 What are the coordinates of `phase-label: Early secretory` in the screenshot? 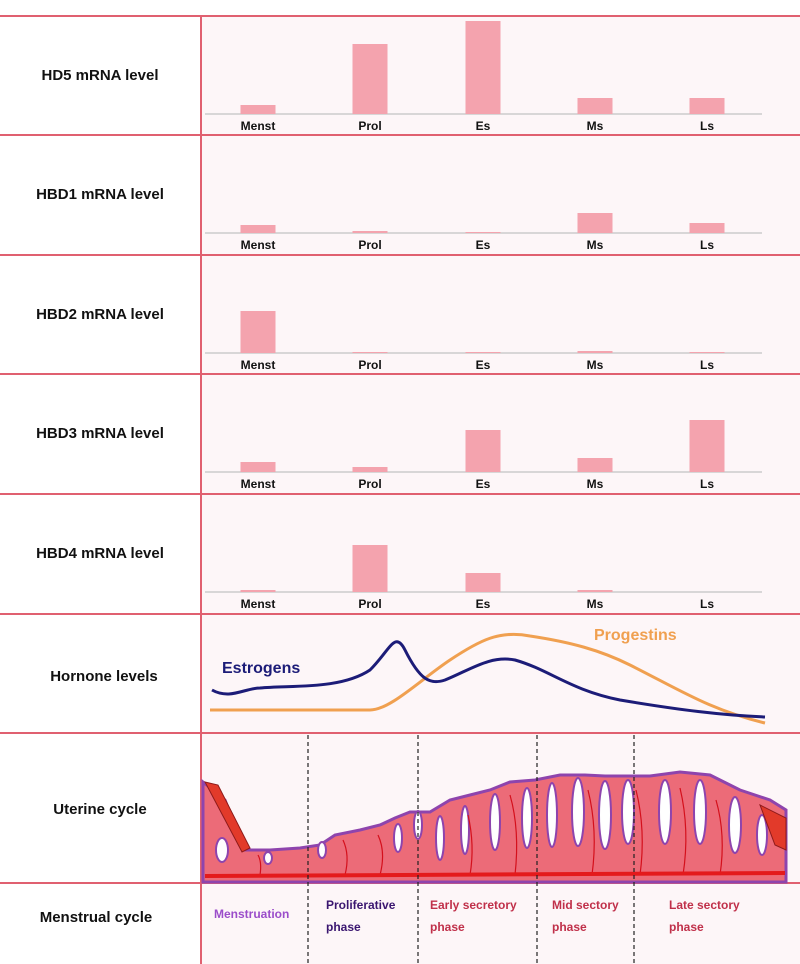 It's located at (473, 905).